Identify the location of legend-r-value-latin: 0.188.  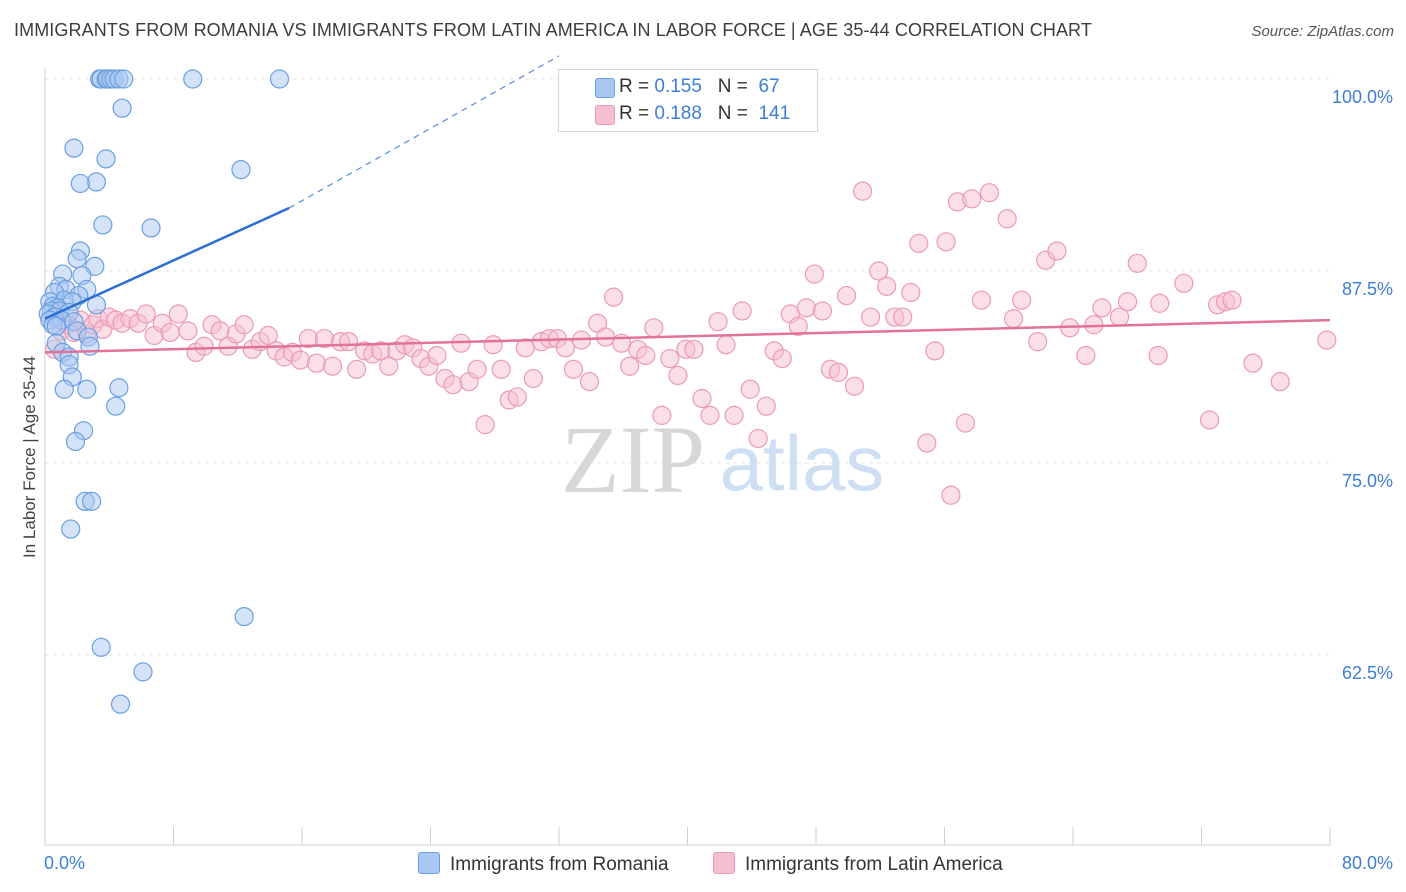
(678, 113).